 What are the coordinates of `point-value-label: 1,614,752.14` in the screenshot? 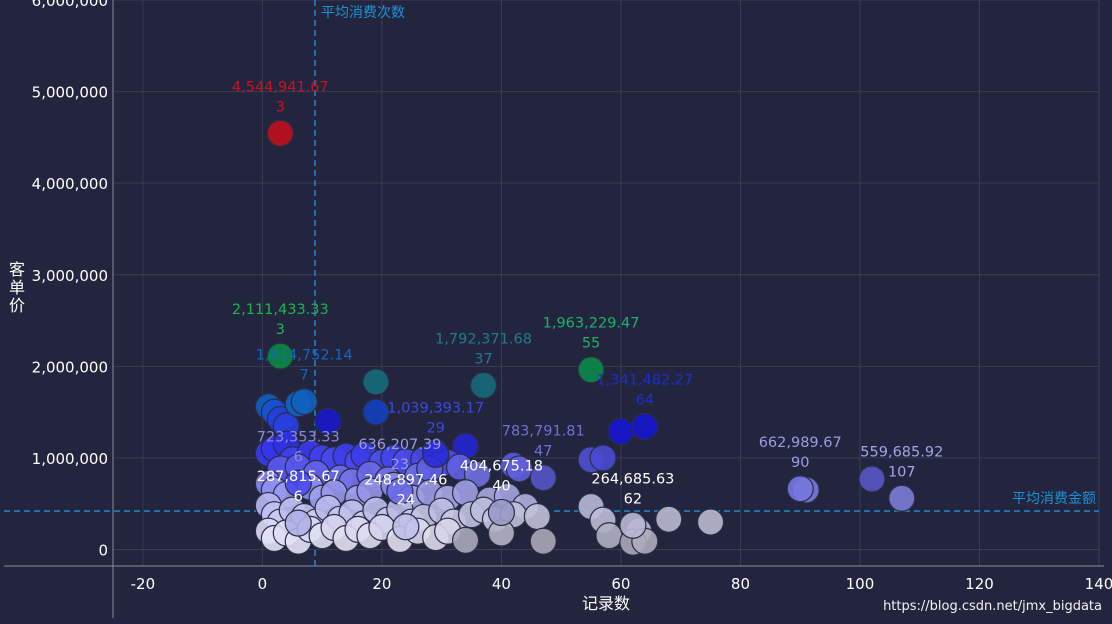 It's located at (304, 356).